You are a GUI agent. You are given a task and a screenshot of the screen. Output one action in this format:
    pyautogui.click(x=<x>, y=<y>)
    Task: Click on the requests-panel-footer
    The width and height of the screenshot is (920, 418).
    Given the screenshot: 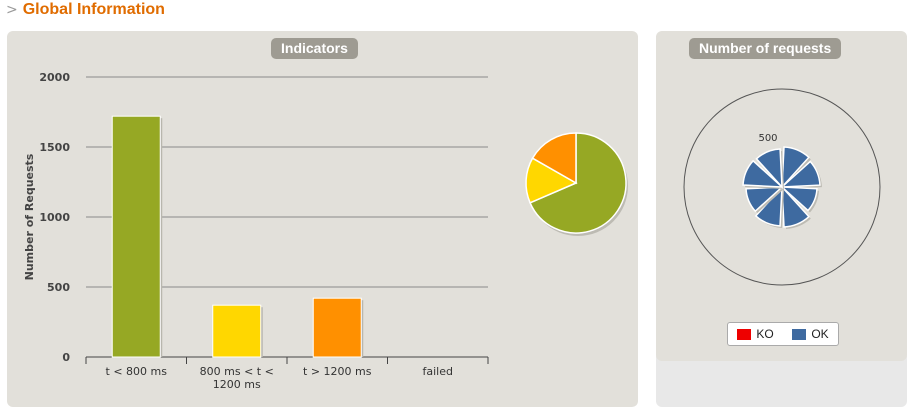 What is the action you would take?
    pyautogui.click(x=781, y=381)
    